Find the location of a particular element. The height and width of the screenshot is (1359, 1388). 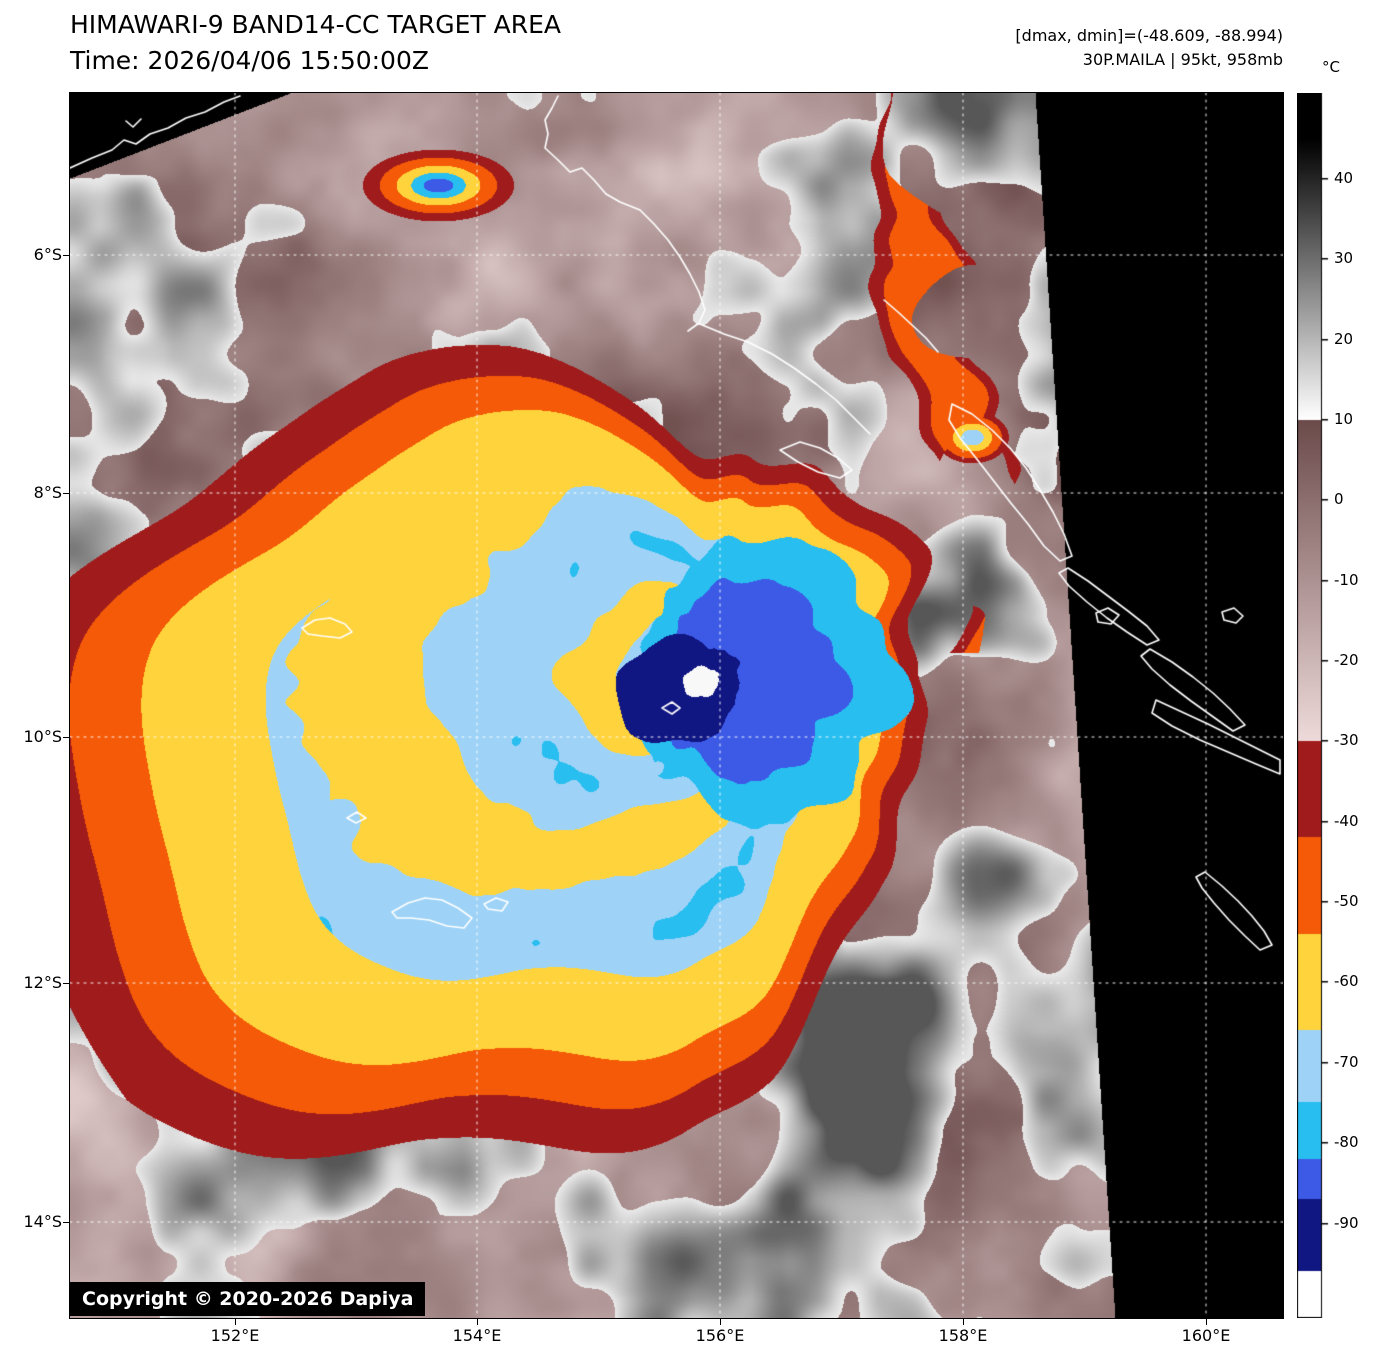

colorbar-tick-label: 30 is located at coordinates (1344, 258).